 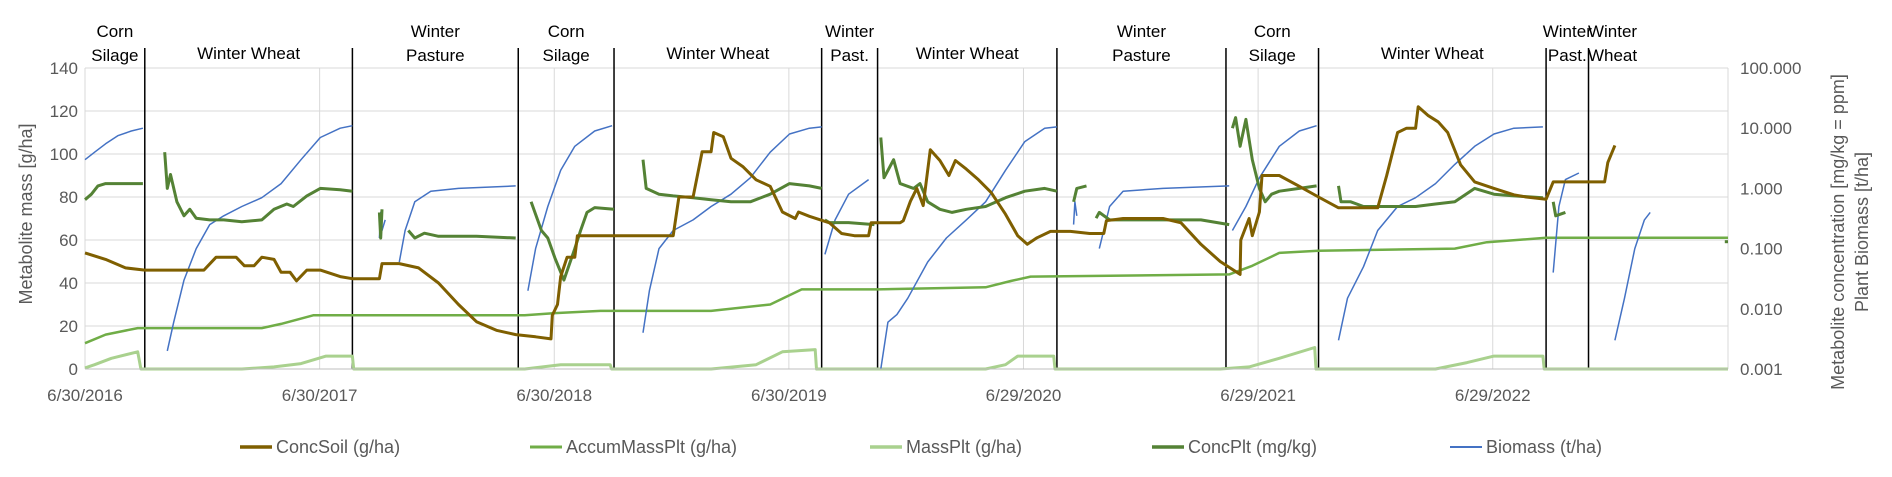 I want to click on y-right-tick-label: 100.000, so click(x=1770, y=68).